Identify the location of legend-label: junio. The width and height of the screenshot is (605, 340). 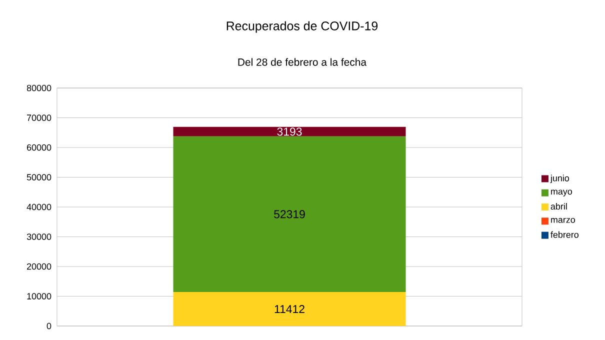
(560, 179).